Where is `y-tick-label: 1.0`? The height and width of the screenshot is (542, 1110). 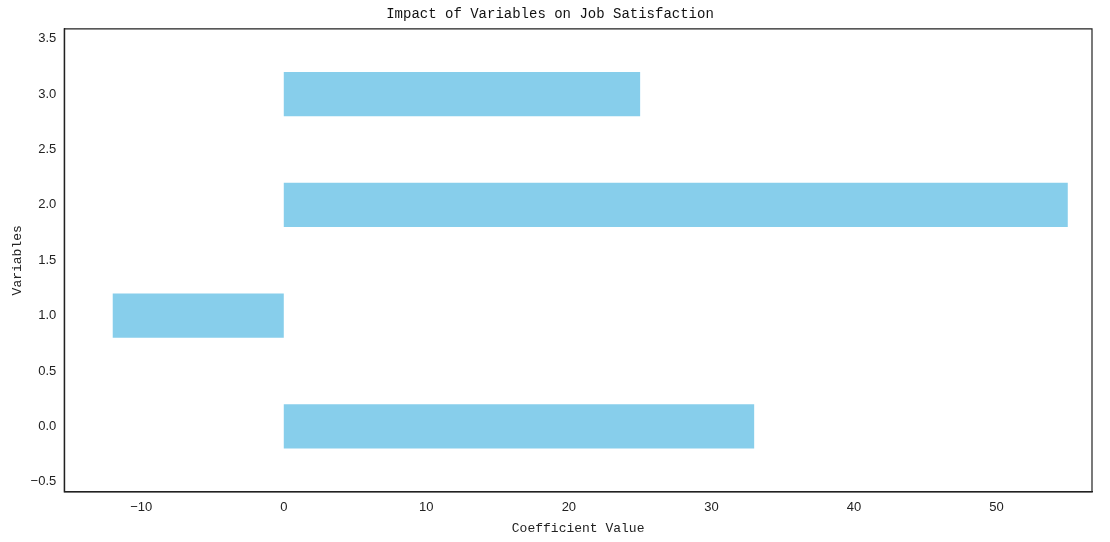
y-tick-label: 1.0 is located at coordinates (47, 315).